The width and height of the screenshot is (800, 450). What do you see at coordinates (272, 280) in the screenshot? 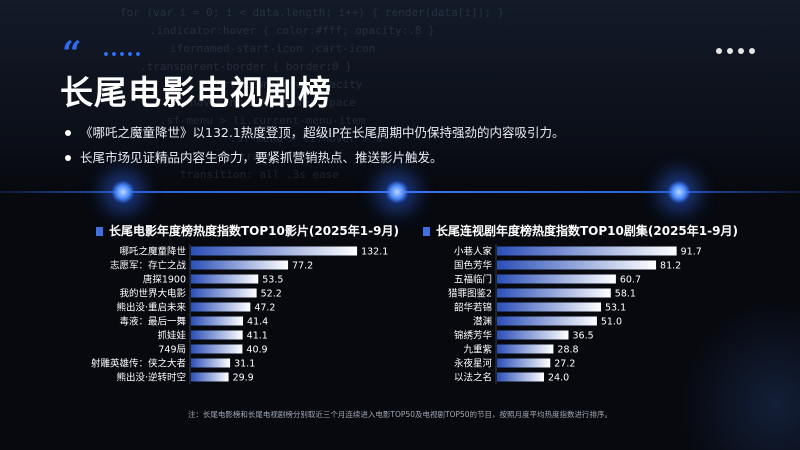
I see `movie-value-label: 53.5` at bounding box center [272, 280].